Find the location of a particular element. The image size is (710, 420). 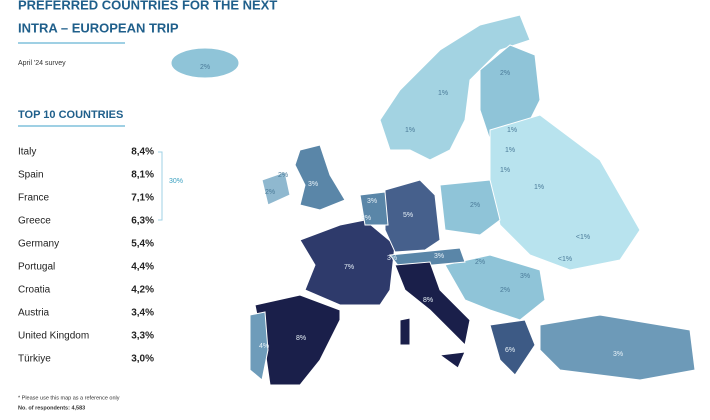

country-share: 3,4% is located at coordinates (142, 313).